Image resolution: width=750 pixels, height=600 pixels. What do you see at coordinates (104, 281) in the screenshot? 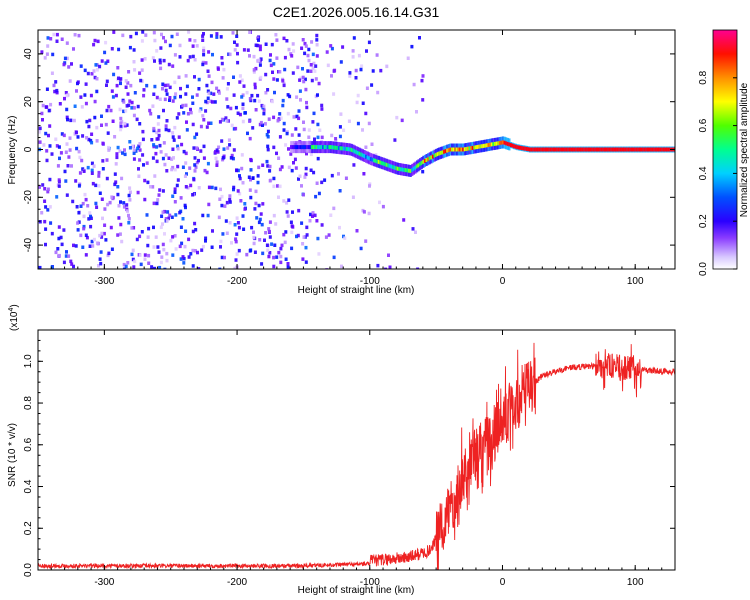
I see `x-tick-label: -300` at bounding box center [104, 281].